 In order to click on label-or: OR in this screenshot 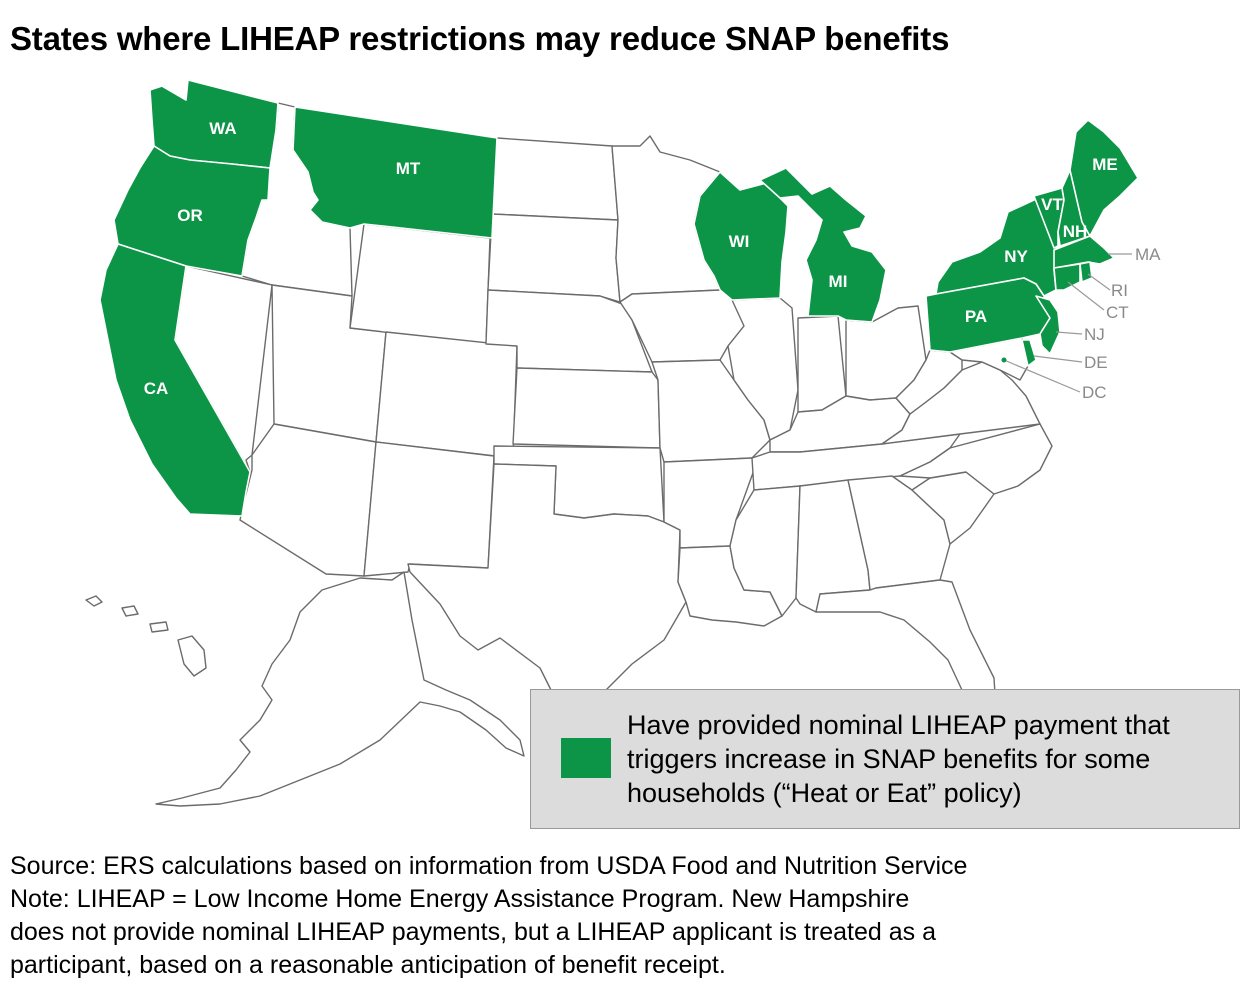, I will do `click(190, 215)`.